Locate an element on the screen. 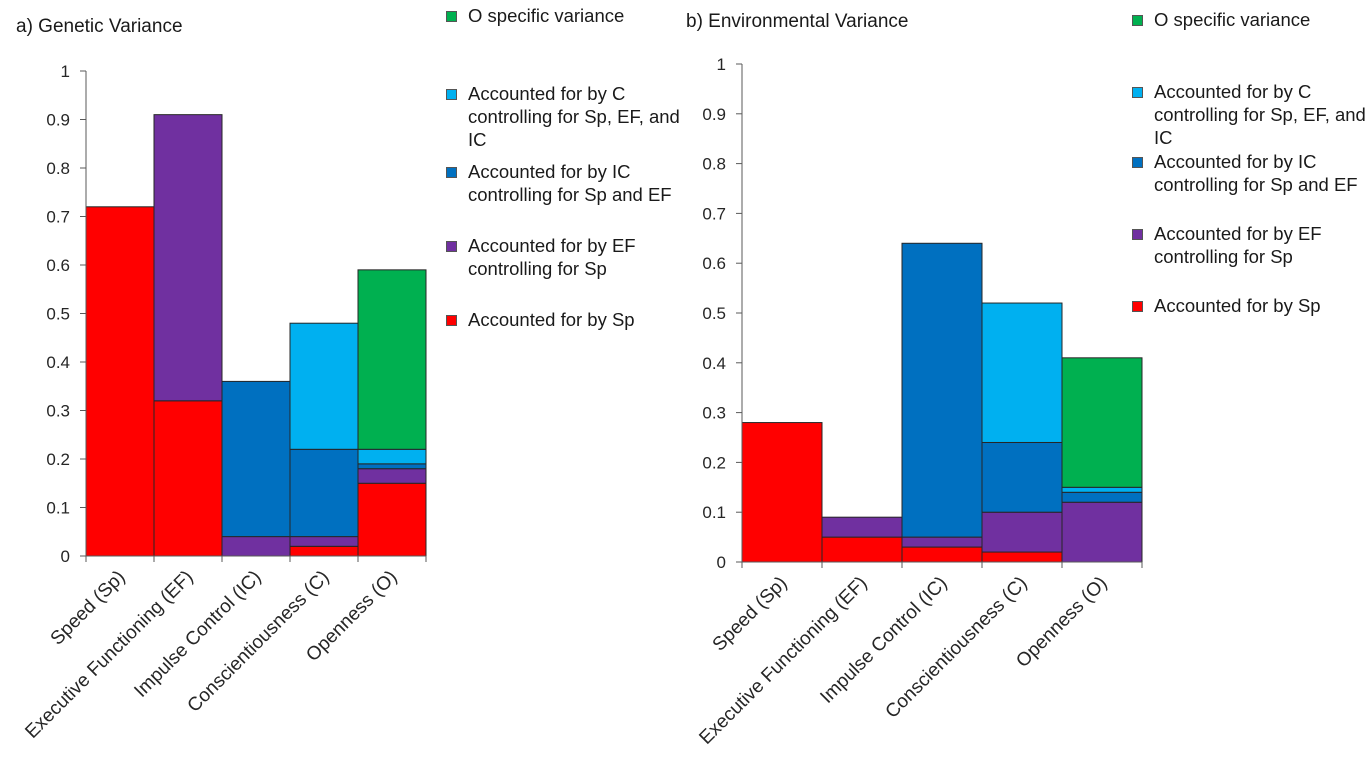 The width and height of the screenshot is (1372, 766). legend-a-swatch-ef is located at coordinates (451, 246).